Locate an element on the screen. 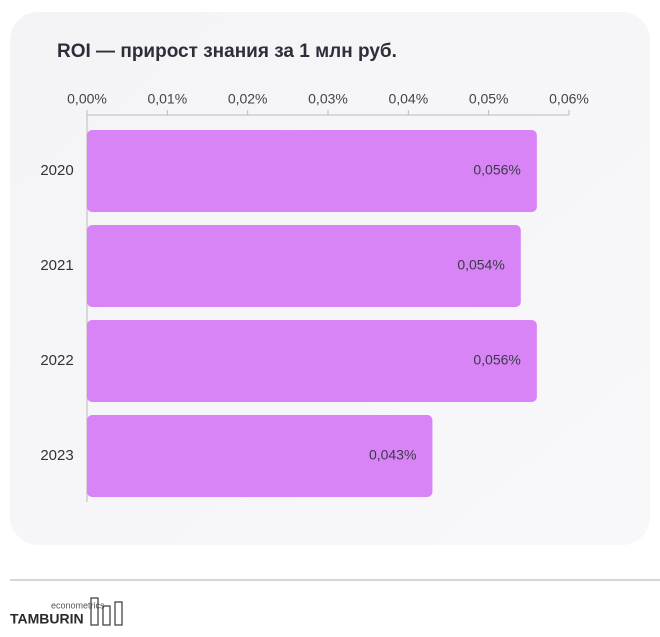  x-tick-label: 0,04% is located at coordinates (408, 99).